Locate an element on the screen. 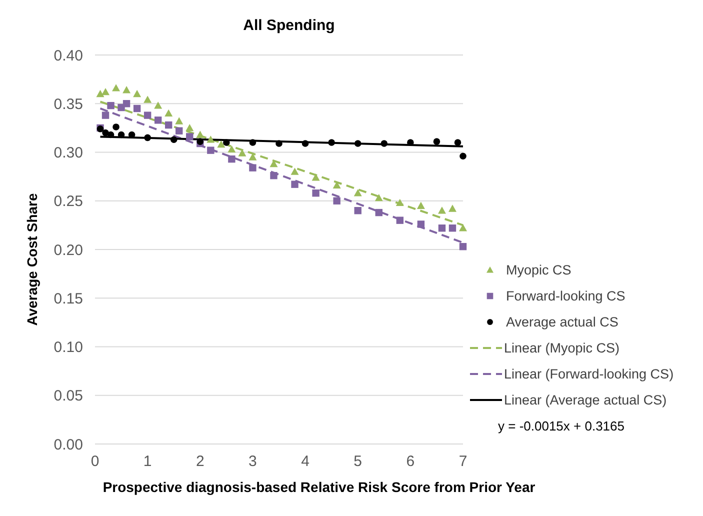  x-tick-label: 6 is located at coordinates (410, 461).